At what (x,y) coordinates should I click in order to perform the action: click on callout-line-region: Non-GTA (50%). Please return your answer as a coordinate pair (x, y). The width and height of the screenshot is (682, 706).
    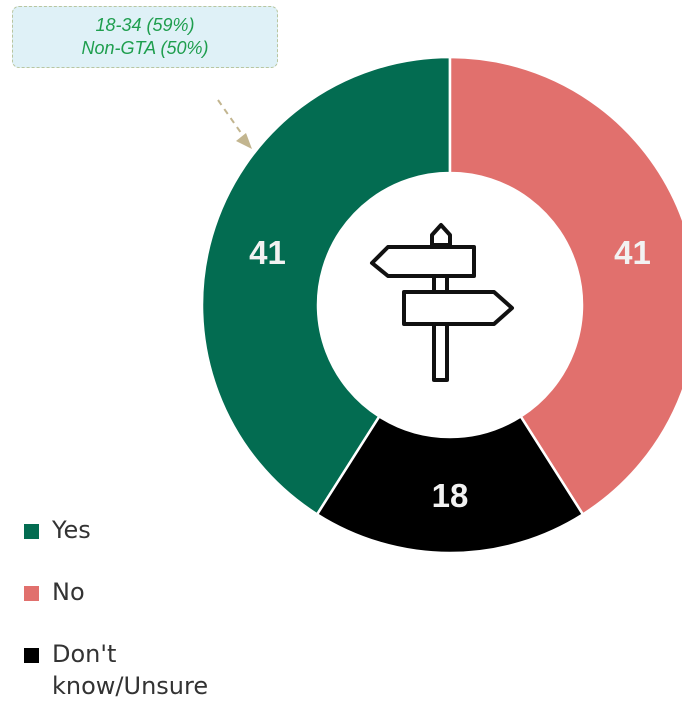
    Looking at the image, I should click on (145, 48).